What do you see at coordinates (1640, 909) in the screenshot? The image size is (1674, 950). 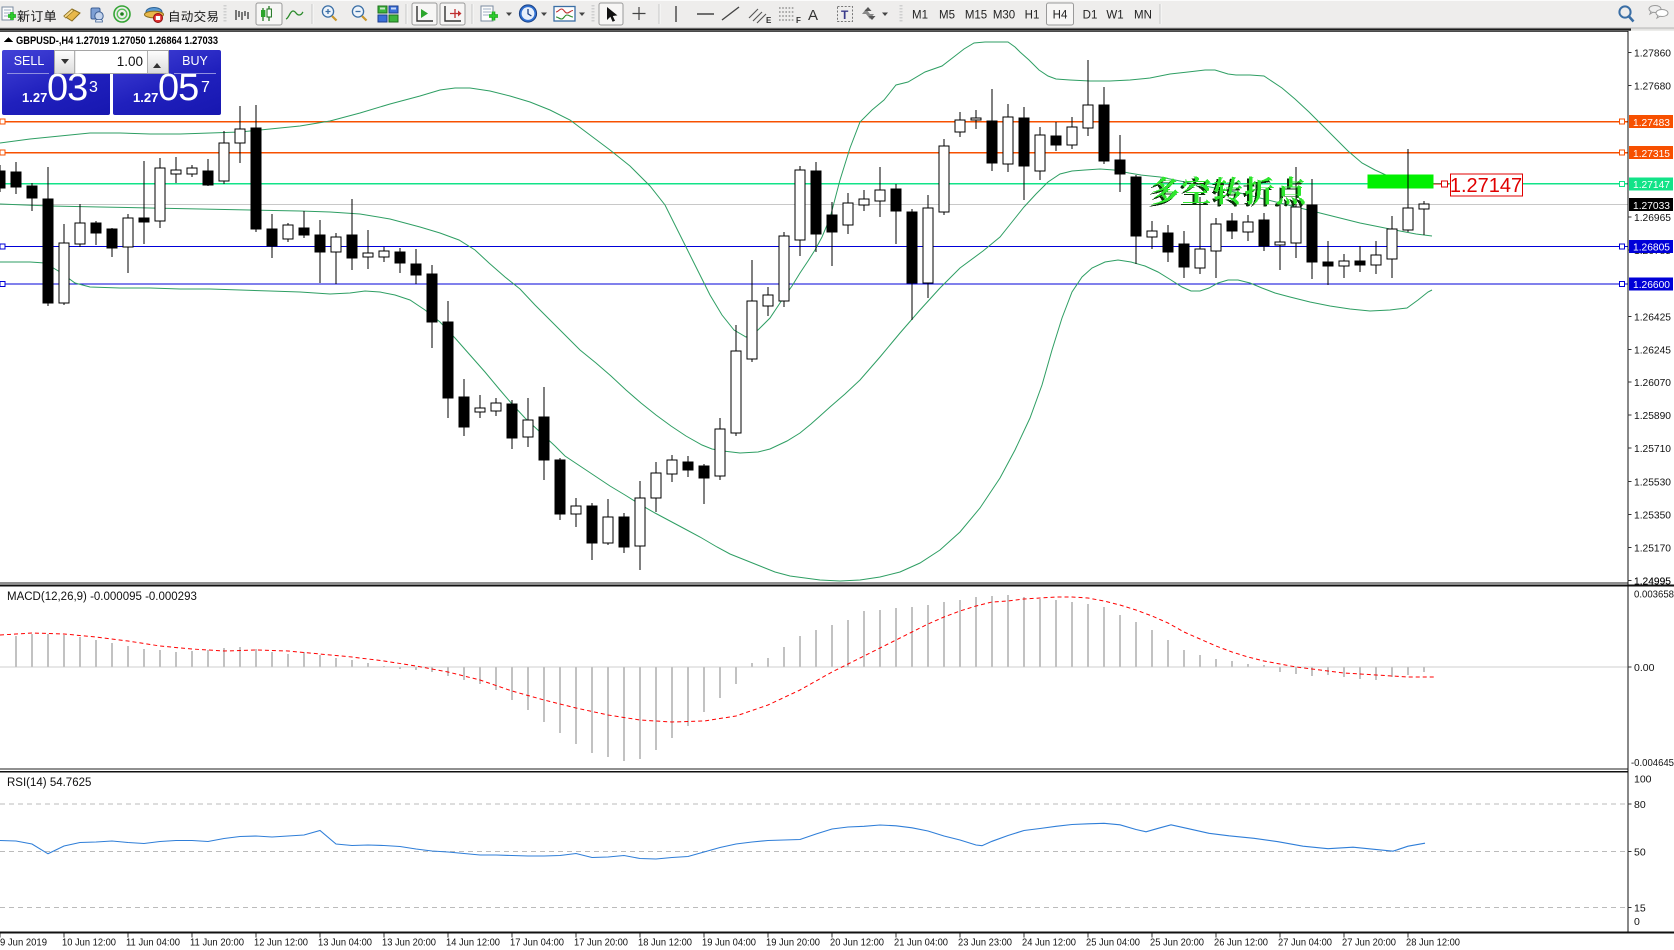 I see `svg-text: 15` at bounding box center [1640, 909].